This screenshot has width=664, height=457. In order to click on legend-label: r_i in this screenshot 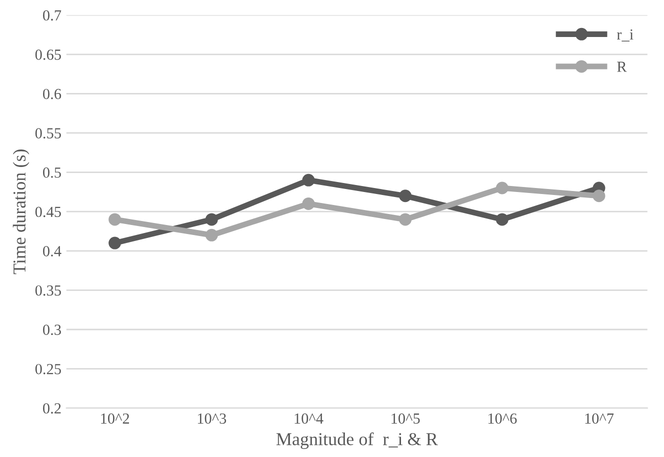, I will do `click(625, 35)`.